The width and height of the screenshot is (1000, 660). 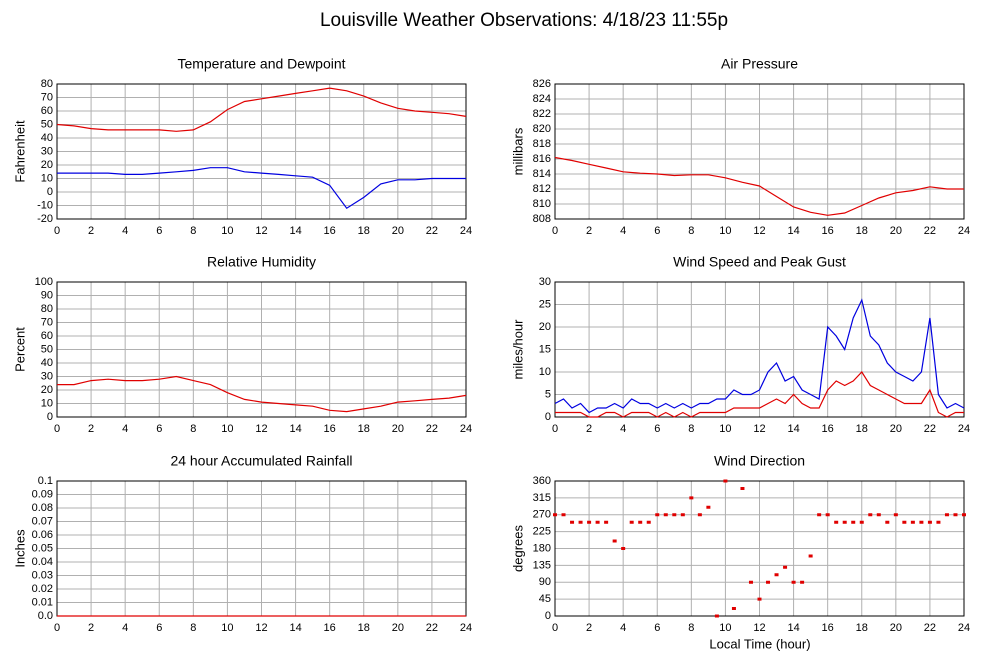 What do you see at coordinates (759, 461) in the screenshot?
I see `panel-title: Wind Direction` at bounding box center [759, 461].